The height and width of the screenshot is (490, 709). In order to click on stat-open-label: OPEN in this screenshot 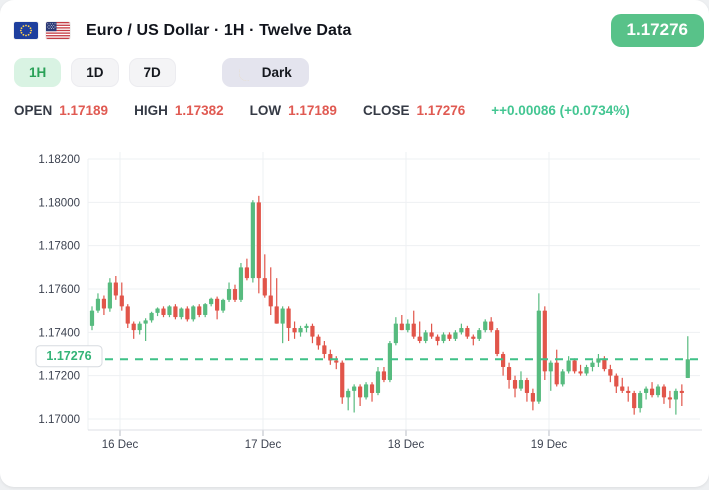, I will do `click(33, 110)`.